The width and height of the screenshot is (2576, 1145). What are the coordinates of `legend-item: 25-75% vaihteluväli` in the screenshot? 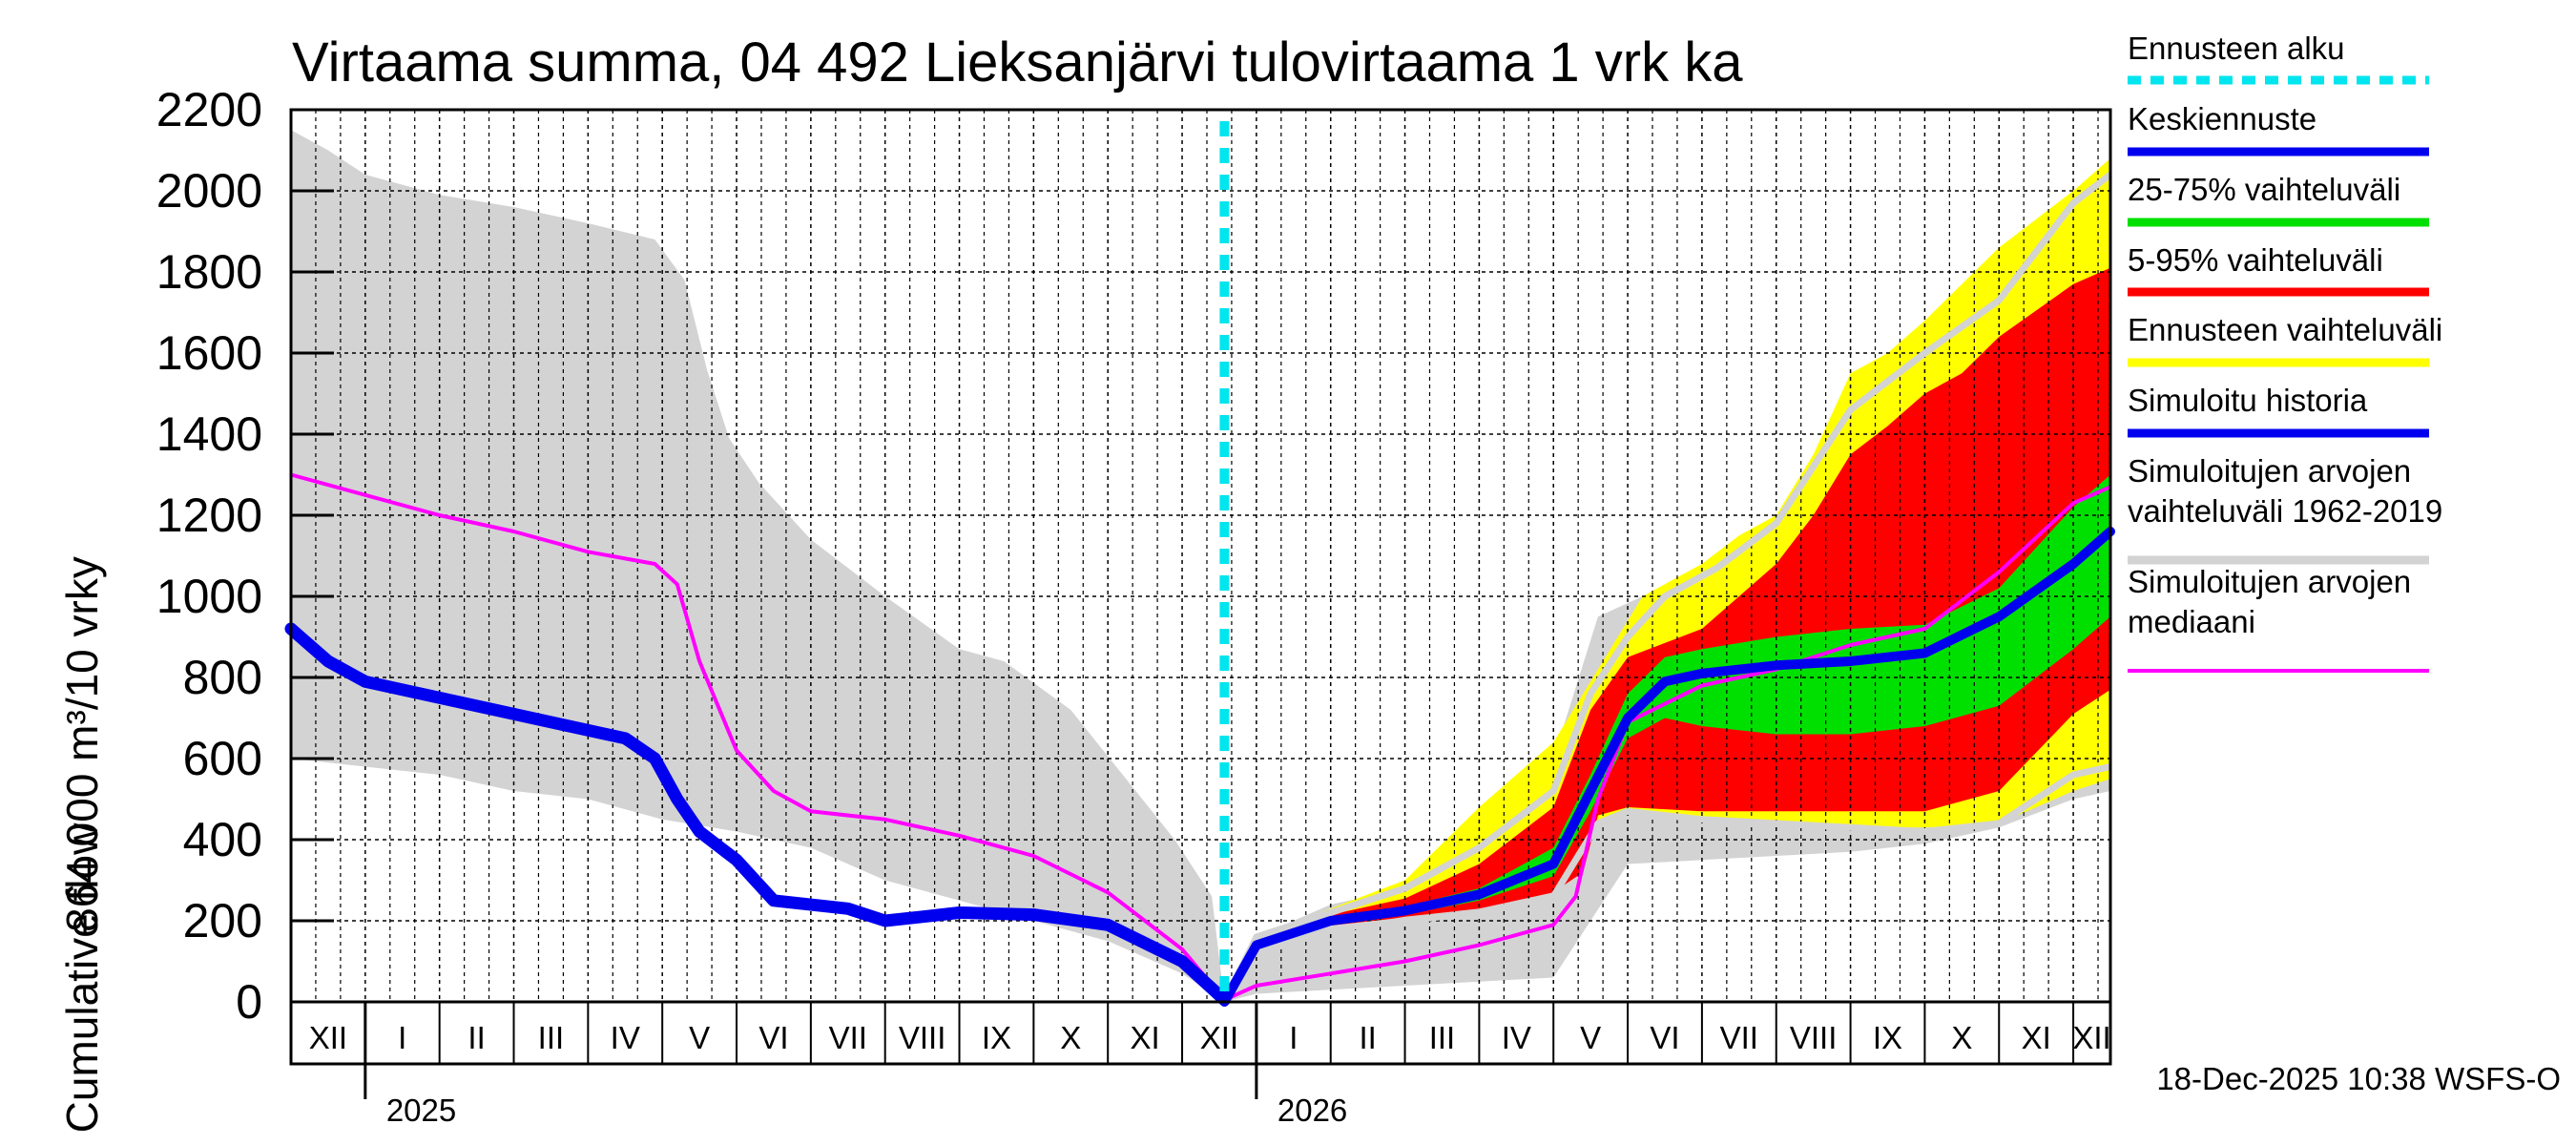 It's located at (2278, 199).